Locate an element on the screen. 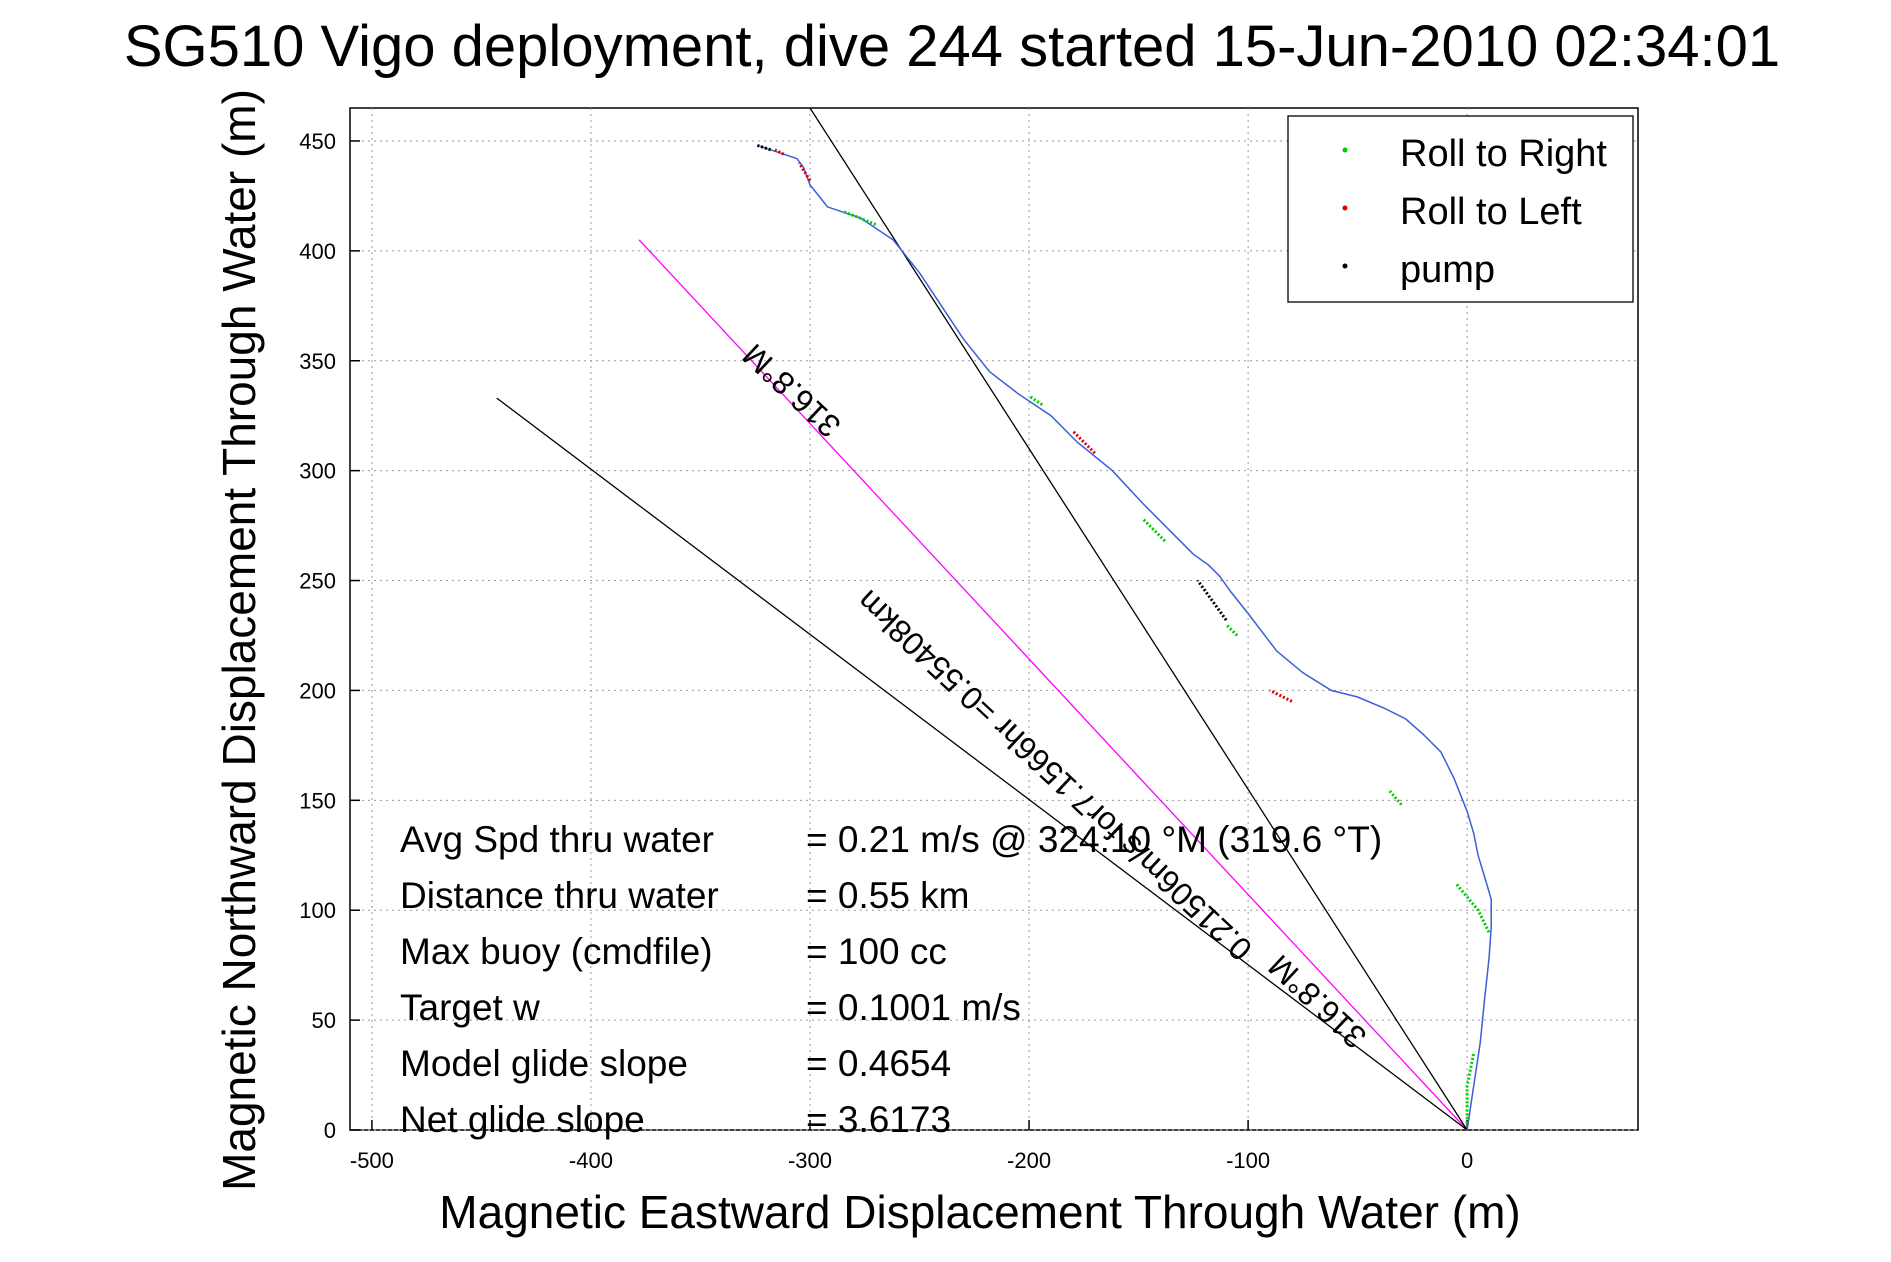 This screenshot has height=1262, width=1891. stat-value: = 100 cc is located at coordinates (876, 951).